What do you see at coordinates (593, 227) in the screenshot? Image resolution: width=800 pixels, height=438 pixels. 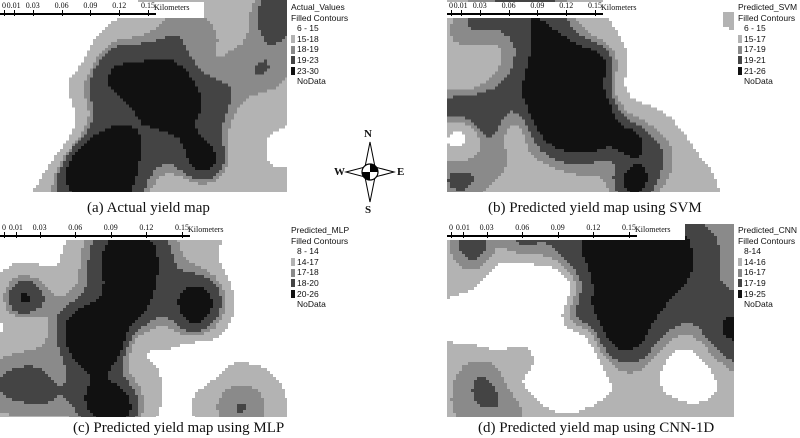 I see `scale-bar-tick-label: 0.12` at bounding box center [593, 227].